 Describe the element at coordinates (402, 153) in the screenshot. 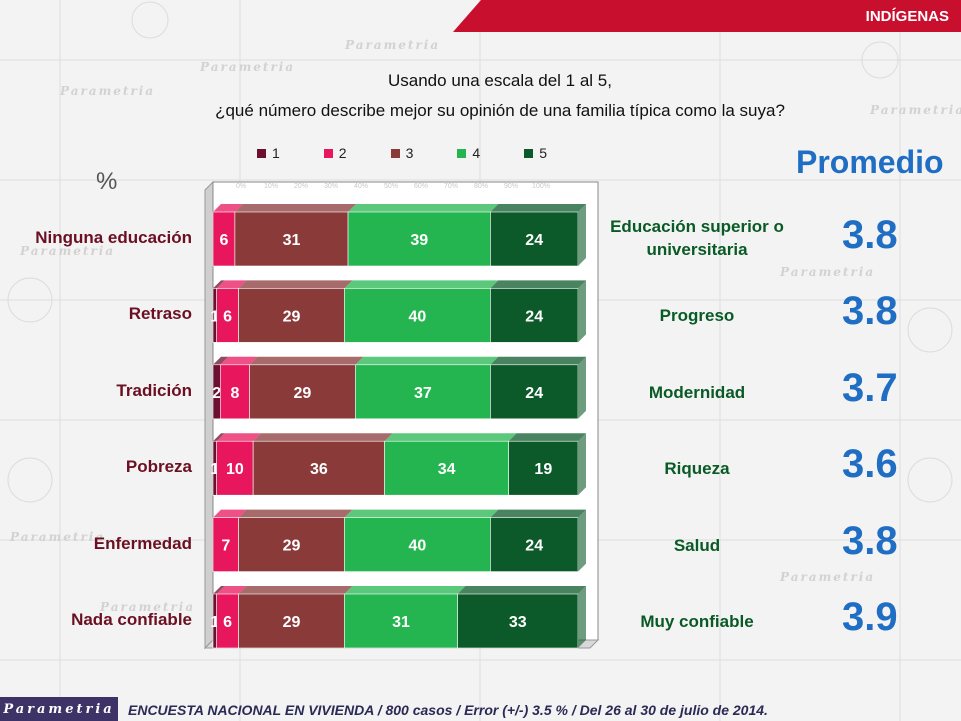

I see `legend-item-3: 3` at that location.